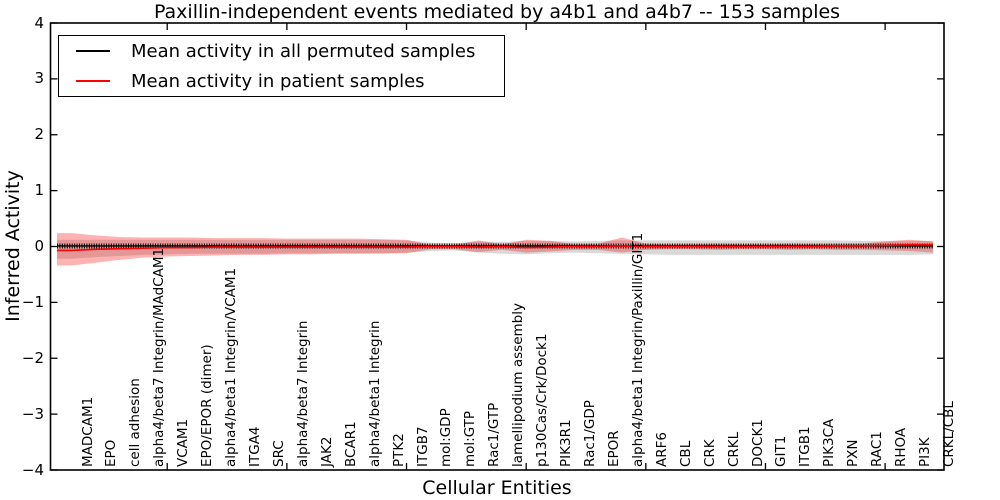  What do you see at coordinates (350, 444) in the screenshot?
I see `x-category-label: BCAR1` at bounding box center [350, 444].